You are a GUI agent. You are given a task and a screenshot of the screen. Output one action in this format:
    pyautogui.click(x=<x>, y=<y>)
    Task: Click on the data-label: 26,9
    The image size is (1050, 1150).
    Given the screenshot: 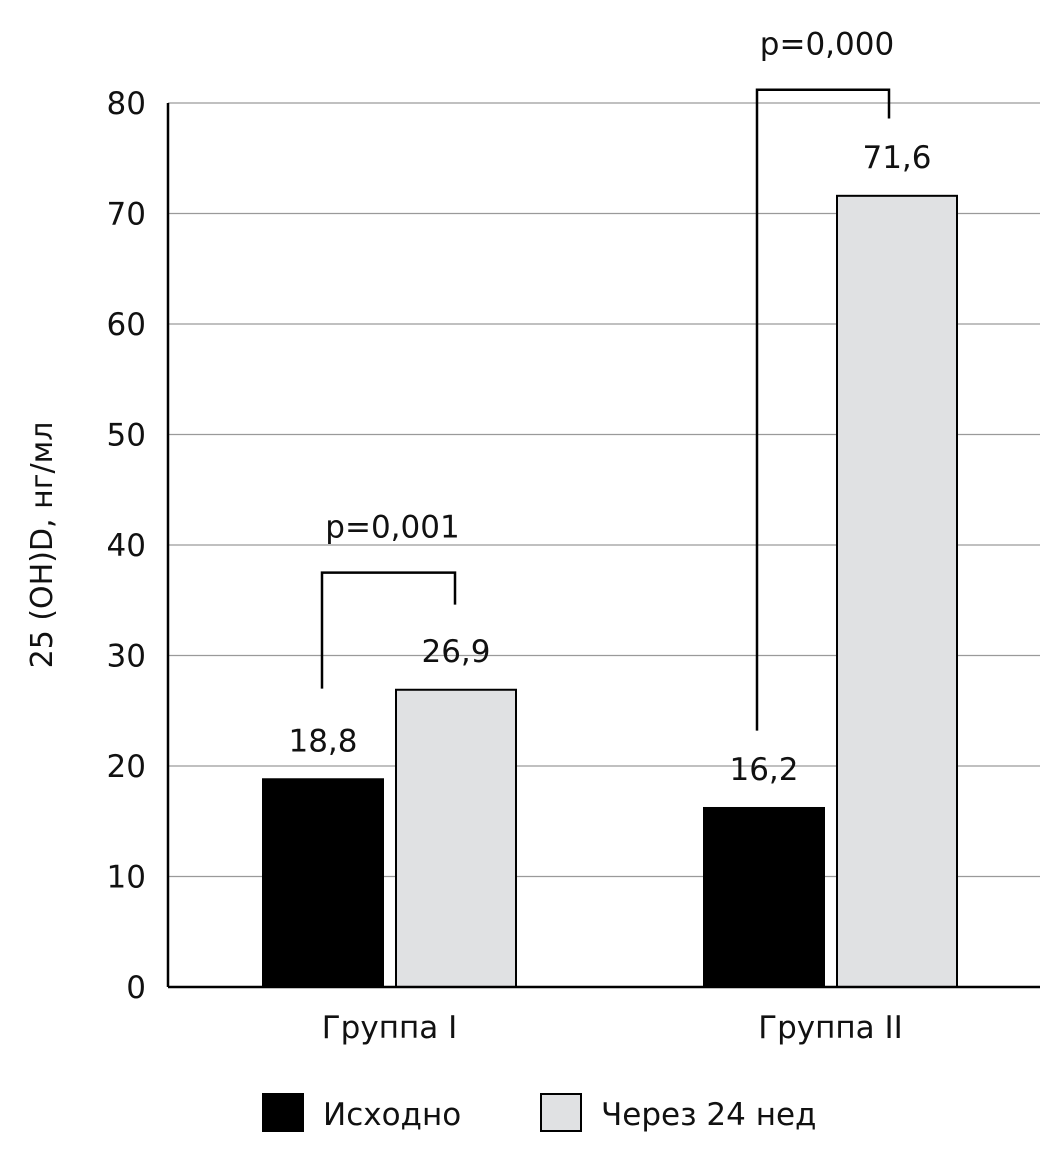 What is the action you would take?
    pyautogui.click(x=455, y=652)
    